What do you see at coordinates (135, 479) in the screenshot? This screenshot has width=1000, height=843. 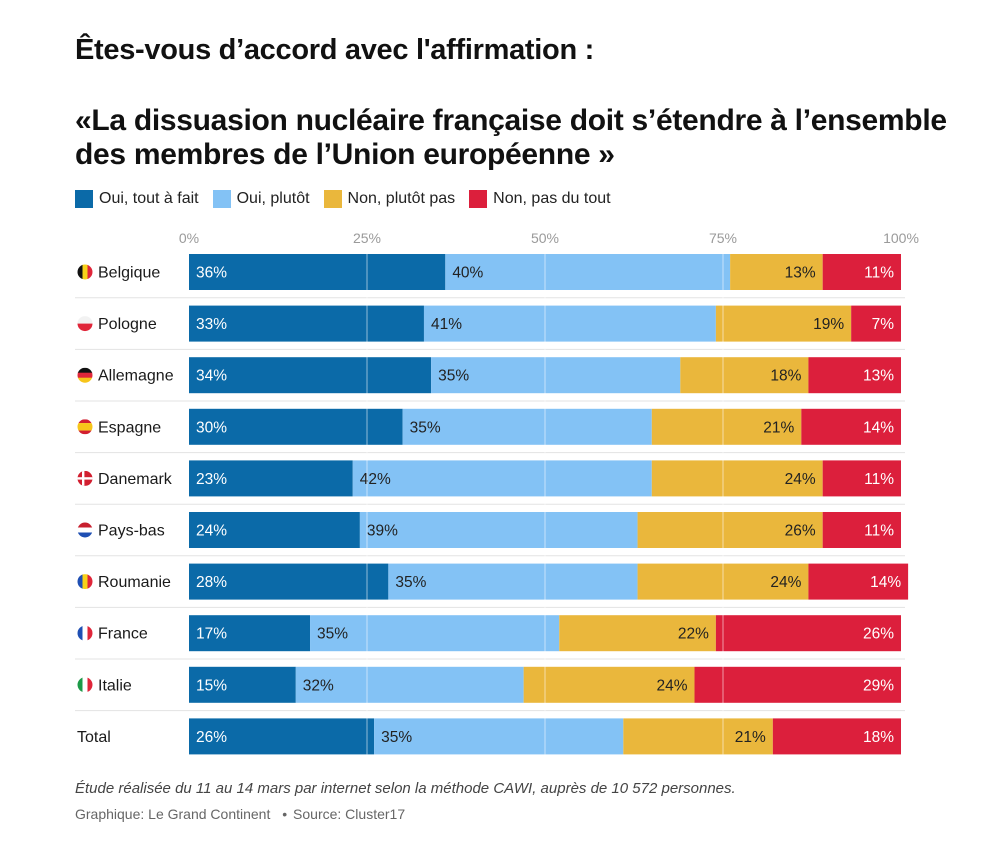 I see `category-label: Danemark` at bounding box center [135, 479].